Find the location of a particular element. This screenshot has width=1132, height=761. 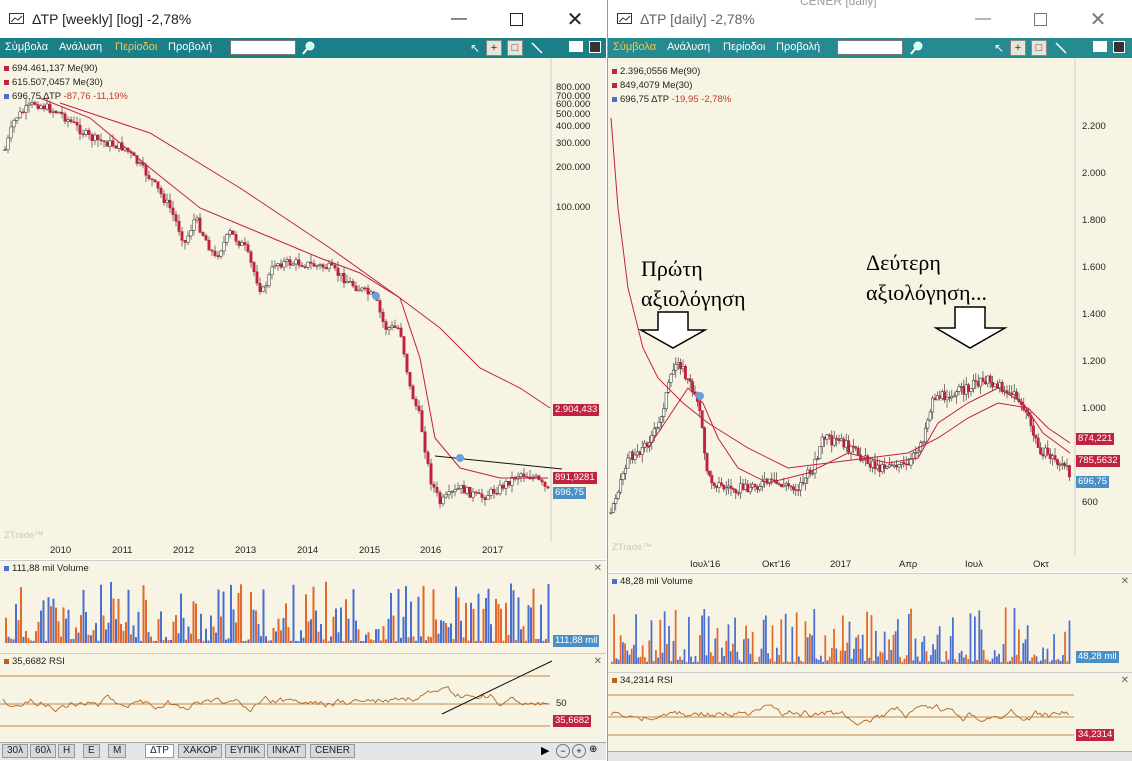

tab-symbol-inkat: ΙΝΚΑΤ is located at coordinates (286, 751).